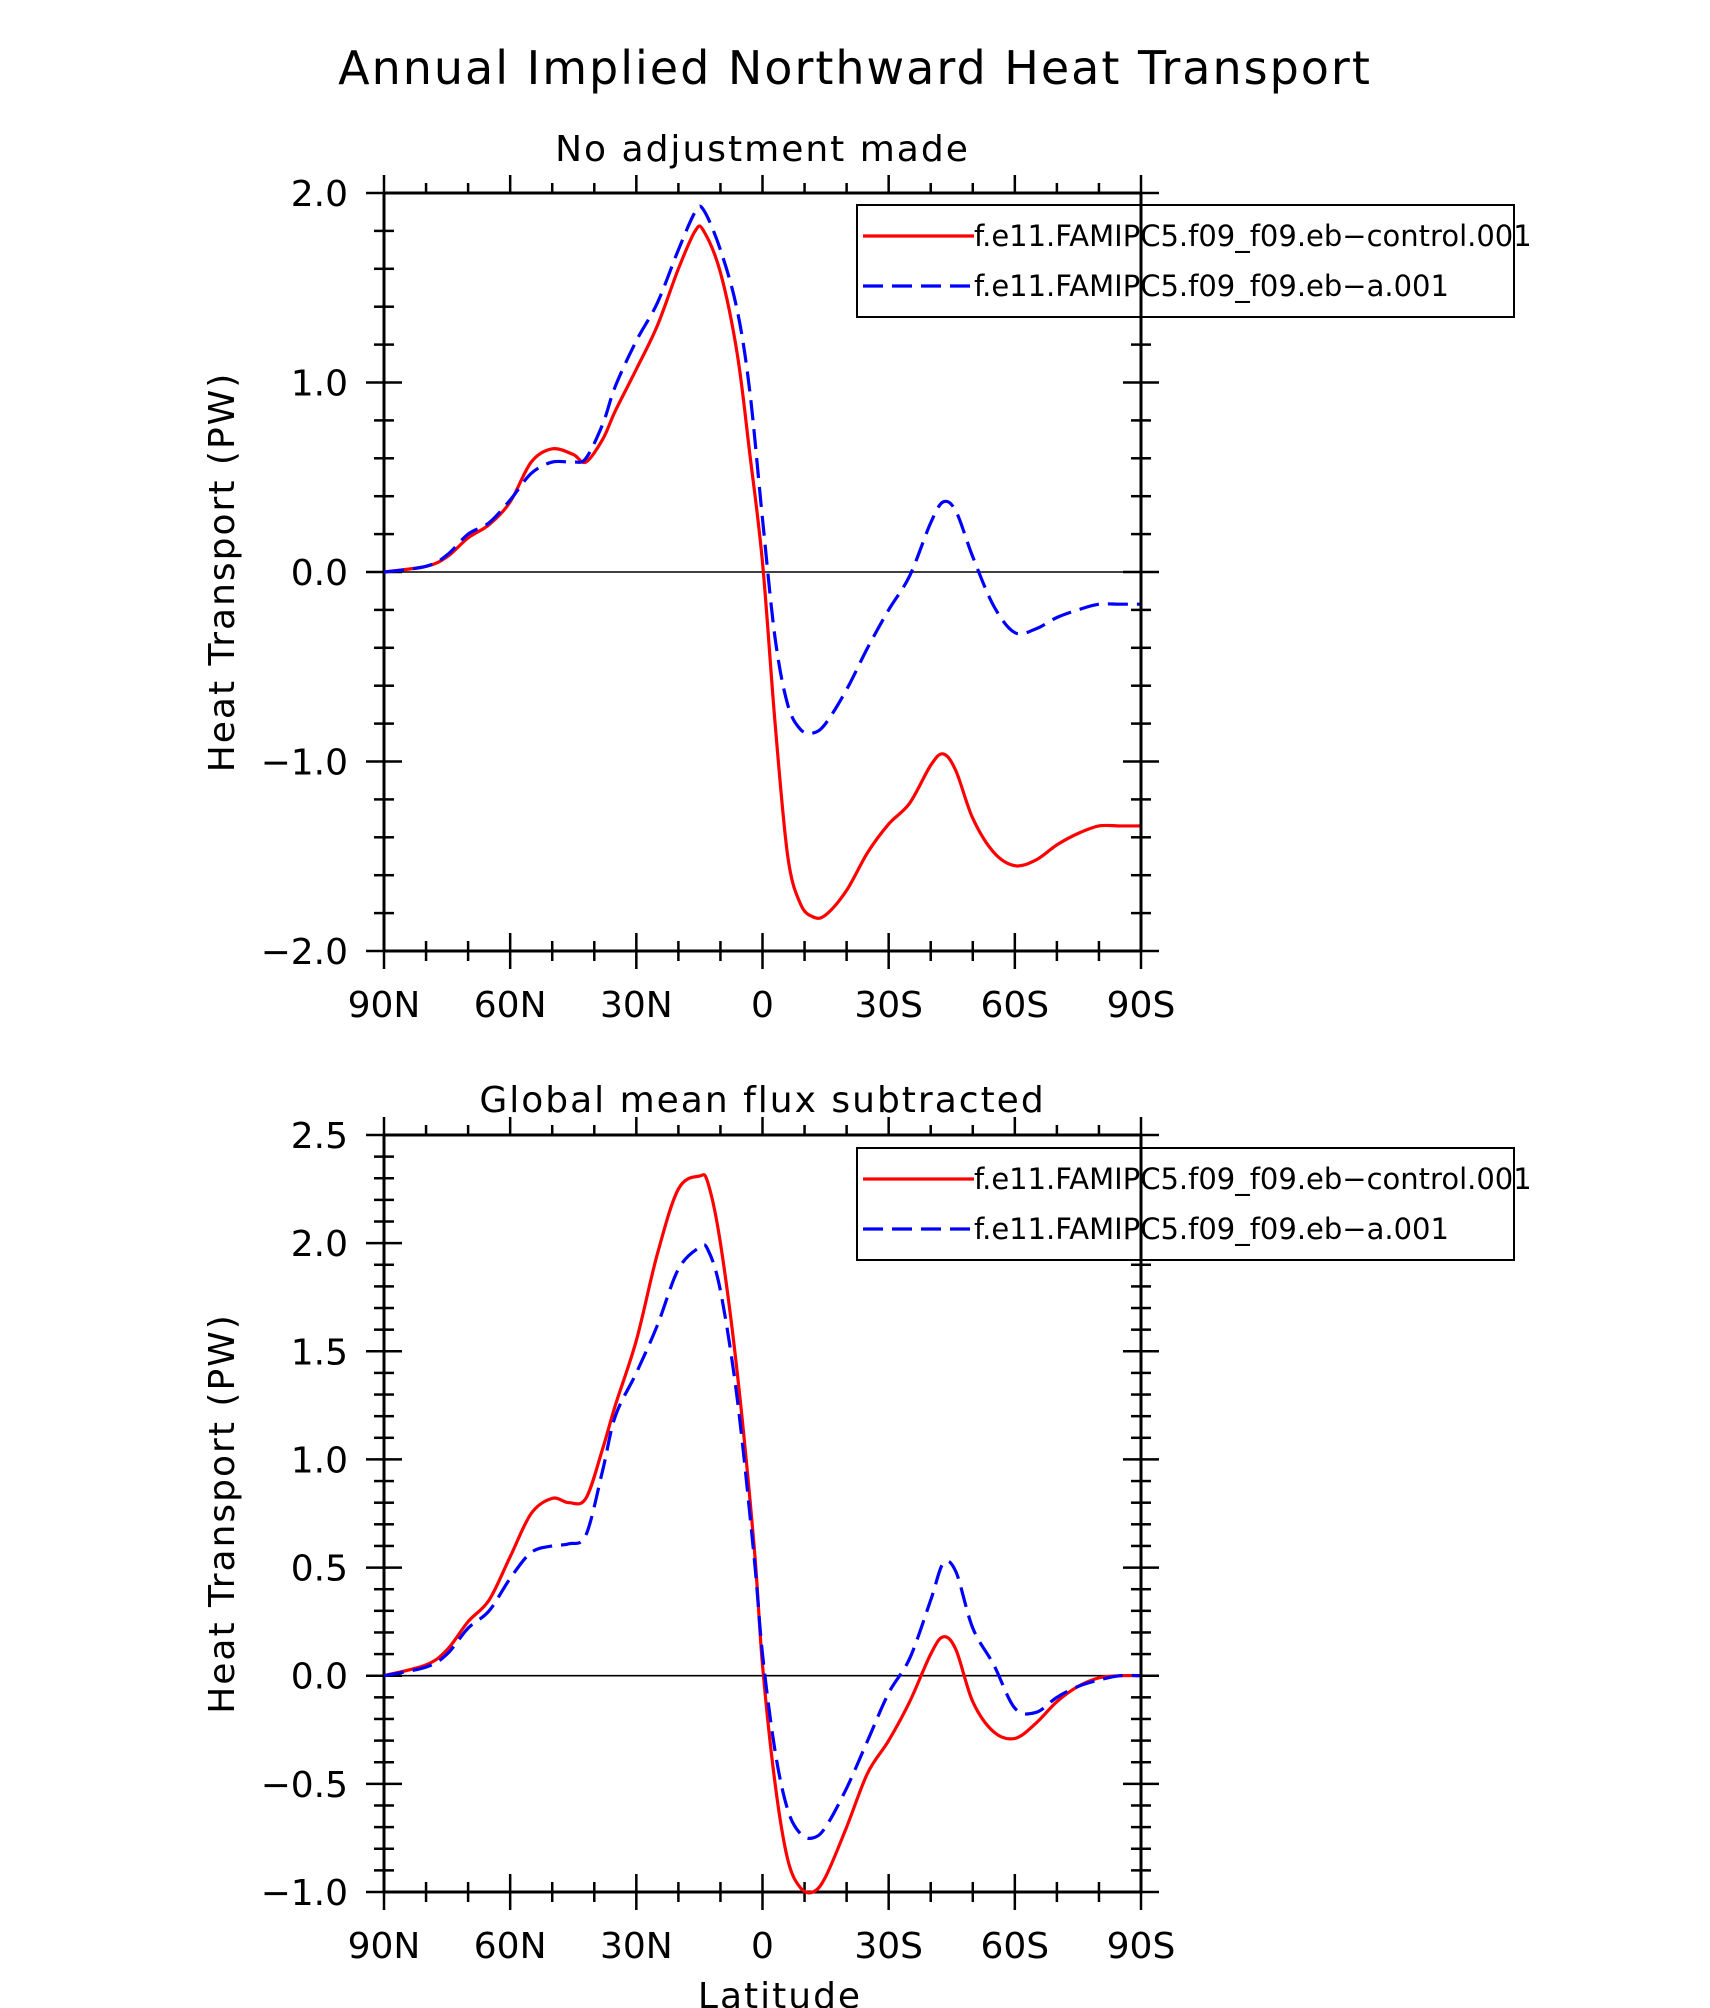 The image size is (1710, 2008). Describe the element at coordinates (304, 952) in the screenshot. I see `y-tick-label: −2.0` at that location.